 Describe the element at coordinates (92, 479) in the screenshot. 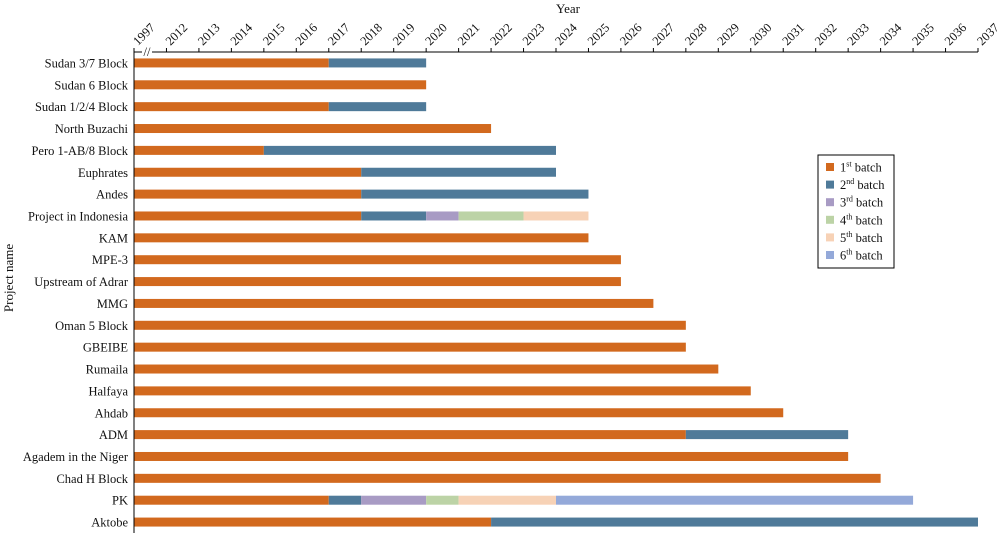

I see `category-label: Chad H Block` at that location.